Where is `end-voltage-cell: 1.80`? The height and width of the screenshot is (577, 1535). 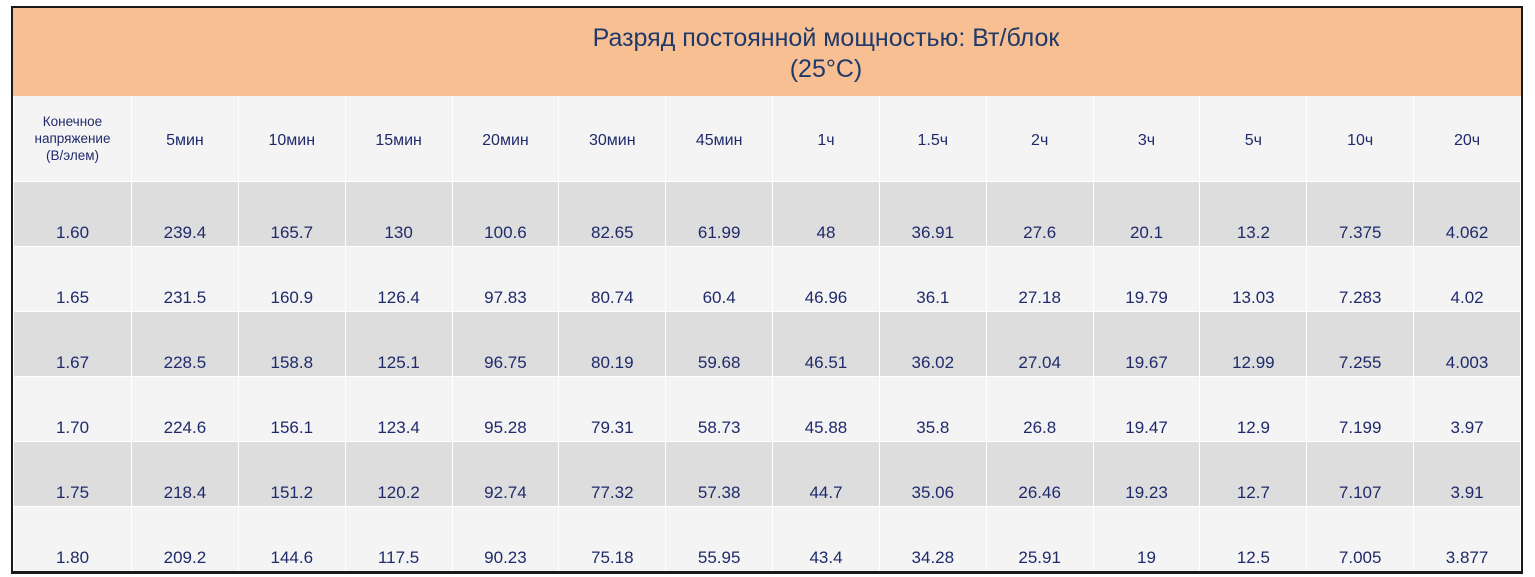 end-voltage-cell: 1.80 is located at coordinates (72, 538).